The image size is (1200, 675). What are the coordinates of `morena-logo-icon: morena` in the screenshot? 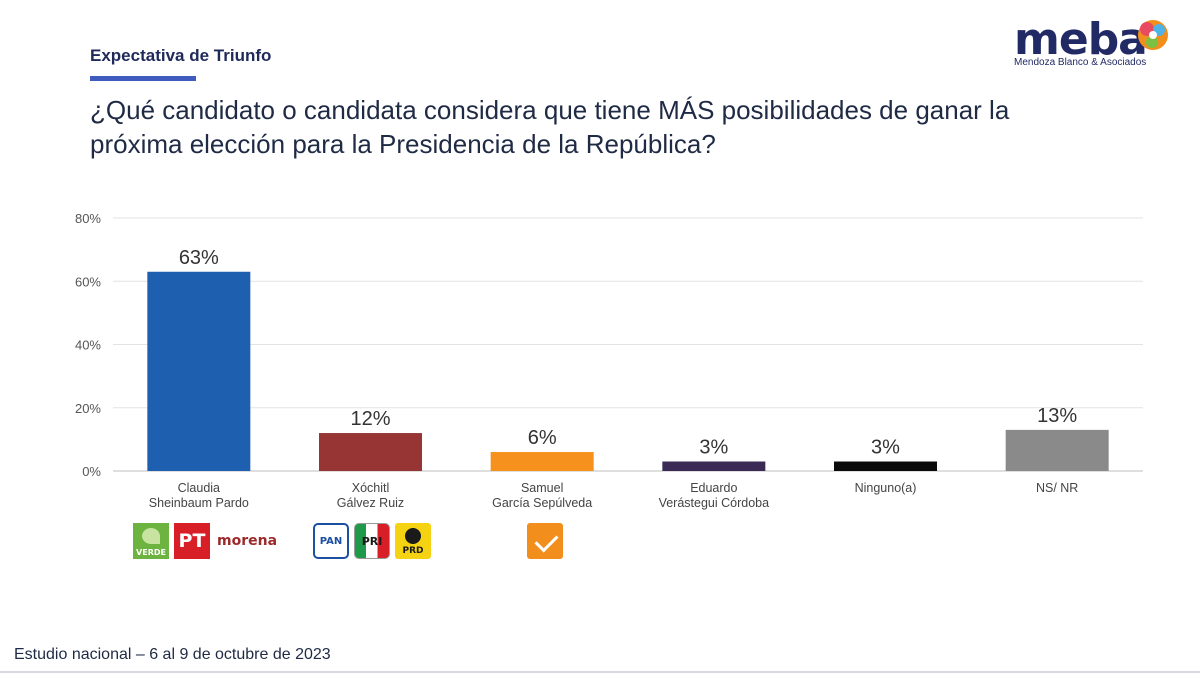 It's located at (247, 541).